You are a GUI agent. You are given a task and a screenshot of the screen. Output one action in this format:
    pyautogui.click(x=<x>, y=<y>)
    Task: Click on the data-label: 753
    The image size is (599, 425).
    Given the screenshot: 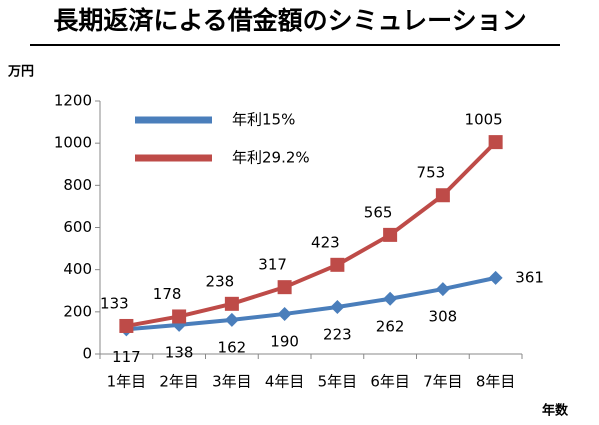 What is the action you would take?
    pyautogui.click(x=431, y=173)
    